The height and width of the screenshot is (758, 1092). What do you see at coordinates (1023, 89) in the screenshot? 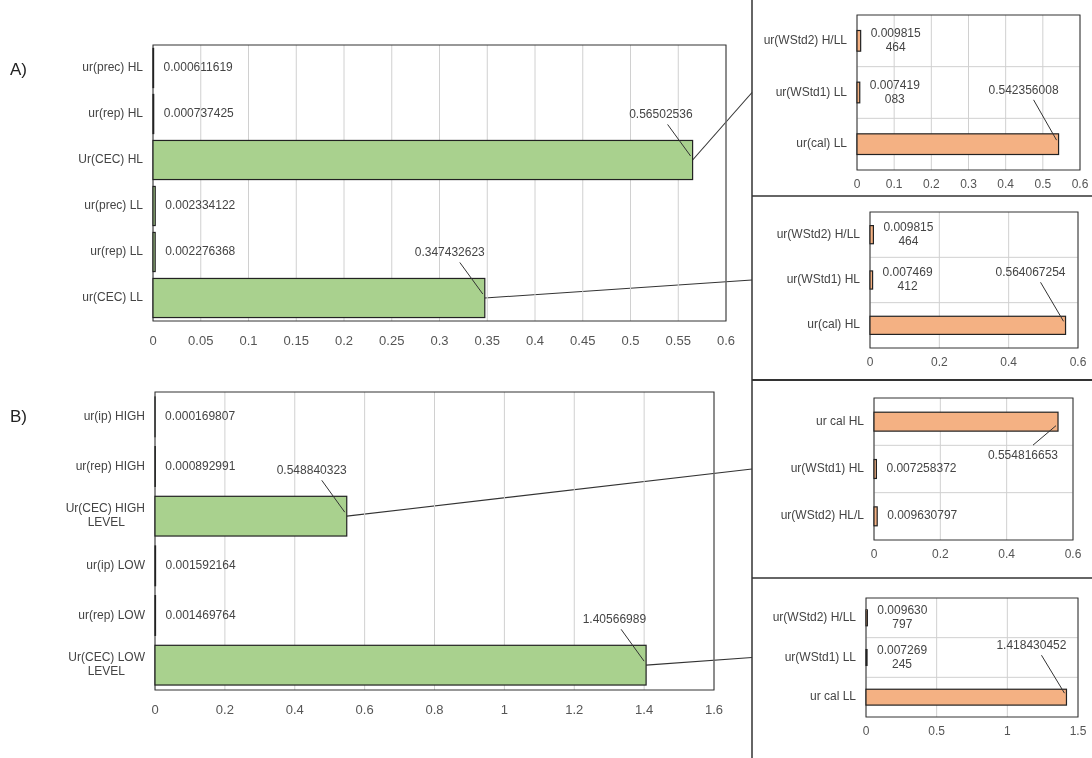
I see `data-label: 0.542356008` at bounding box center [1023, 89].